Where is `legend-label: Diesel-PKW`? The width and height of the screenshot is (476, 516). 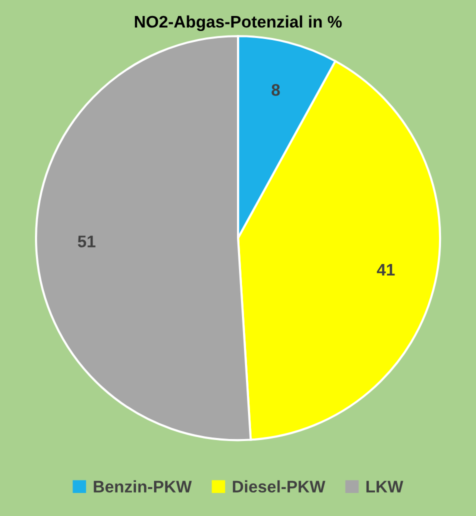 legend-label: Diesel-PKW is located at coordinates (279, 486).